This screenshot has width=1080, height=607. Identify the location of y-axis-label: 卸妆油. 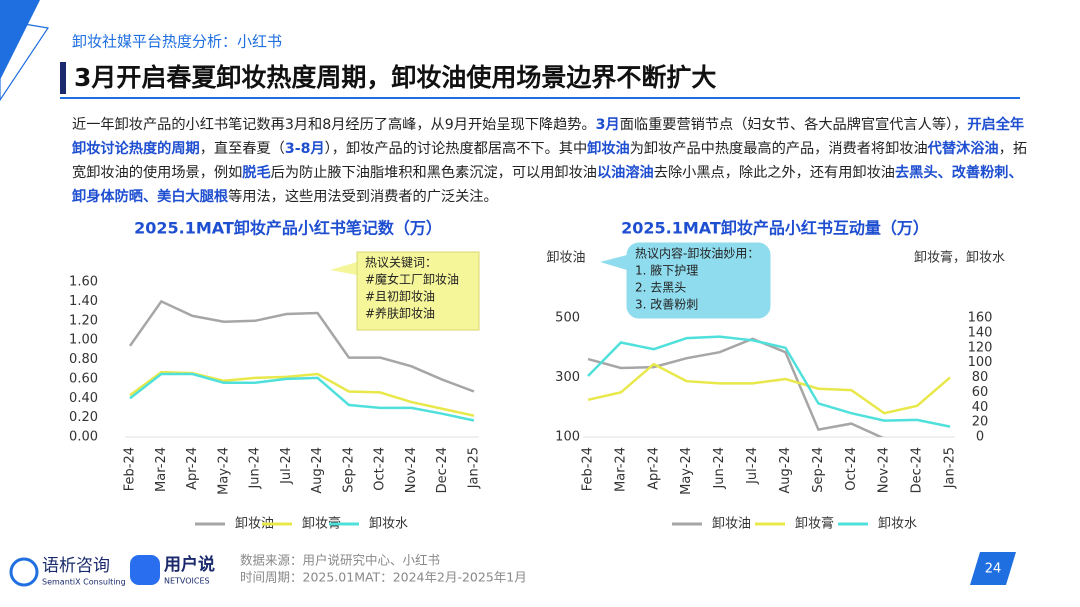
(565, 258).